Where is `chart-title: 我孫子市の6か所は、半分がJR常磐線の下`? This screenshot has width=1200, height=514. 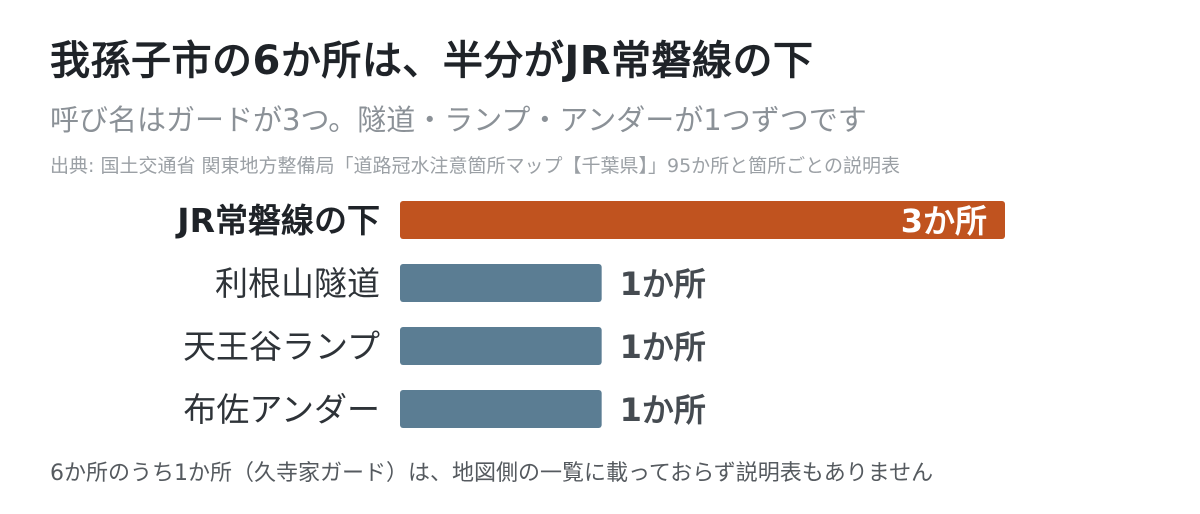 chart-title: 我孫子市の6か所は、半分がJR常磐線の下 is located at coordinates (432, 61).